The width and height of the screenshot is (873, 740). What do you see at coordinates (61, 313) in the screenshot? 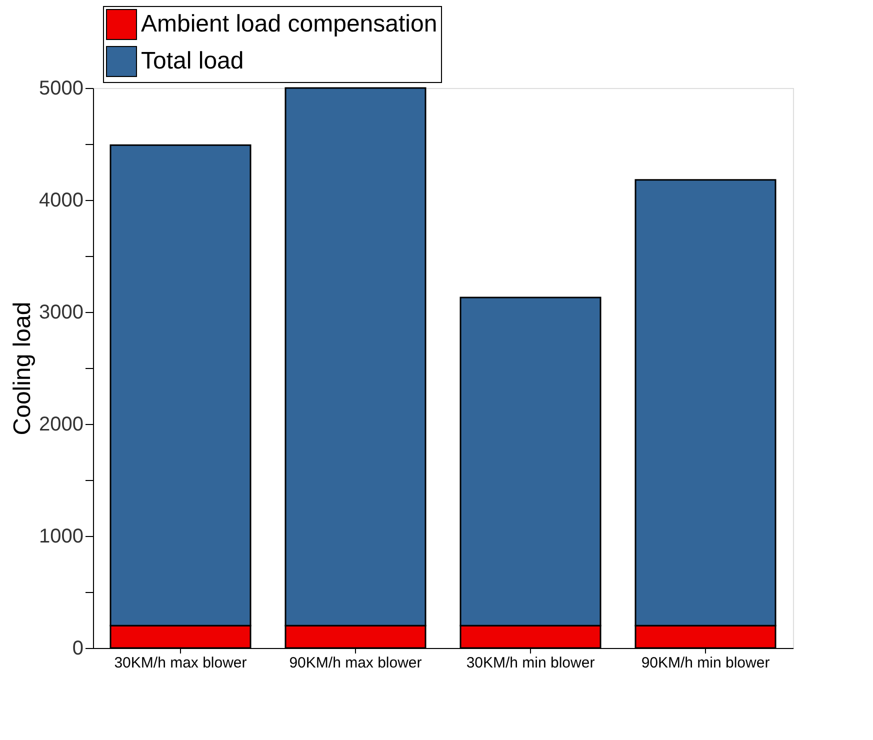
I see `y-tick-label: 3000` at bounding box center [61, 313].